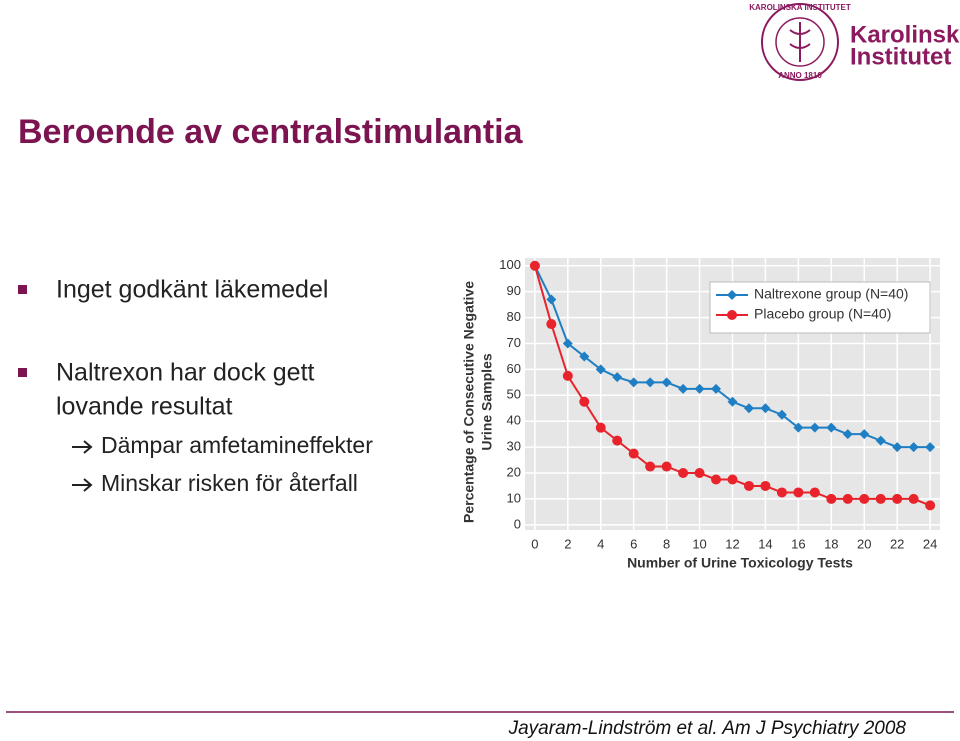 The image size is (960, 741). Describe the element at coordinates (514, 394) in the screenshot. I see `y-tick-label: 50` at that location.